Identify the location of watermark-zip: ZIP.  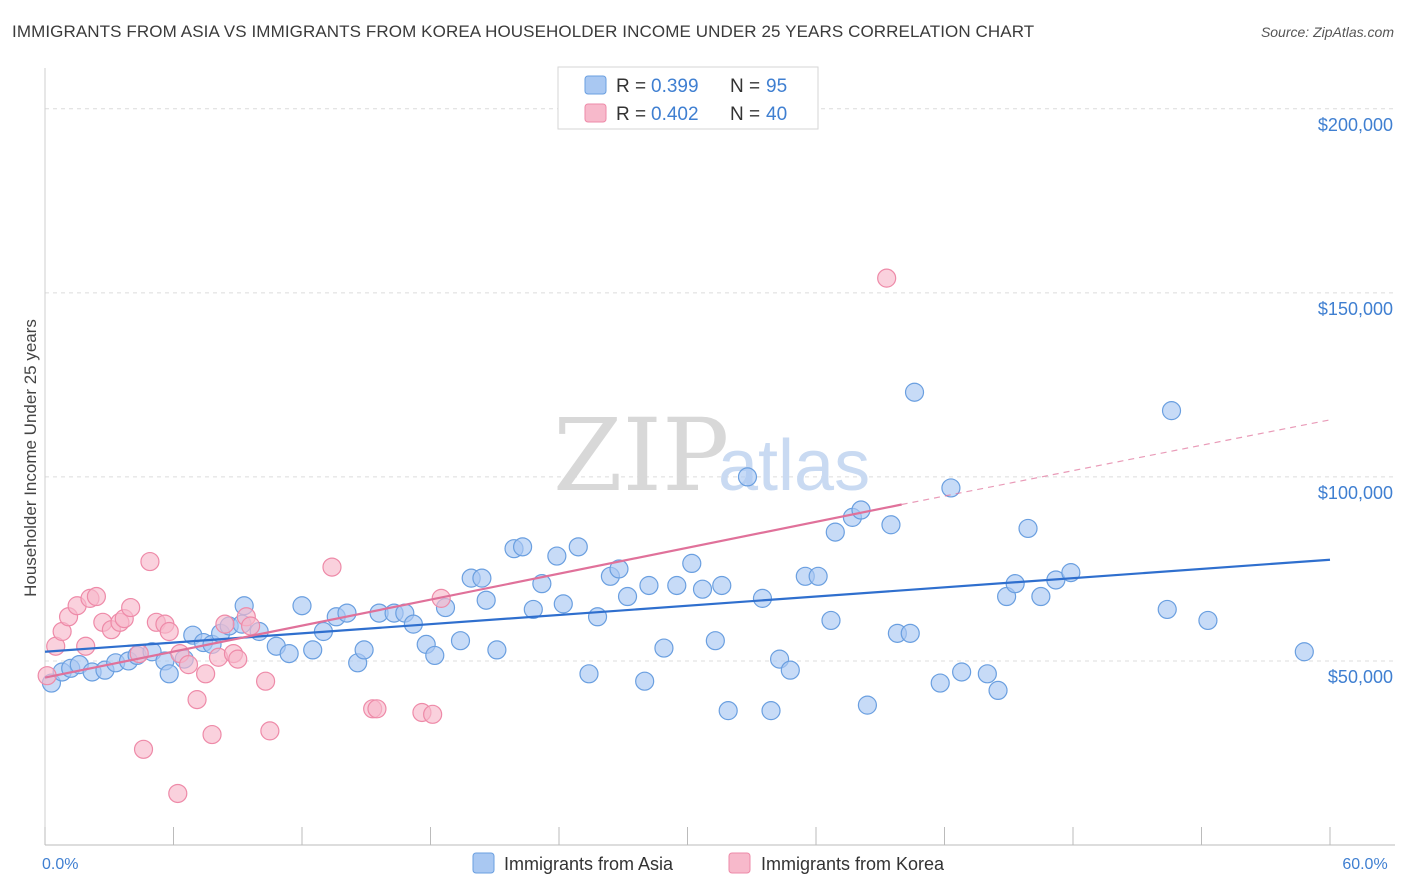
(641, 455).